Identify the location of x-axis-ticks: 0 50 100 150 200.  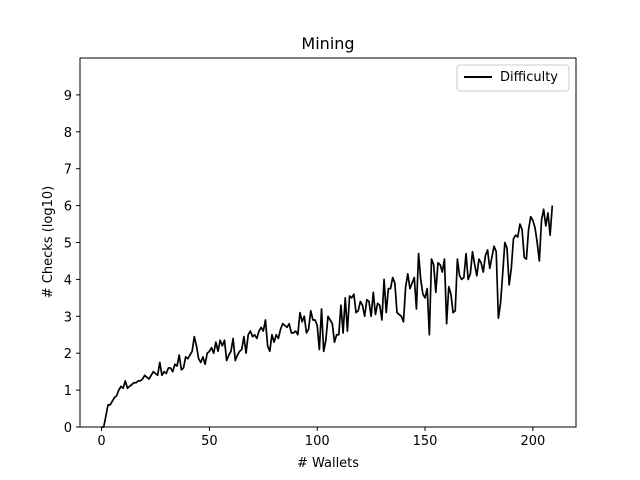
(321, 438).